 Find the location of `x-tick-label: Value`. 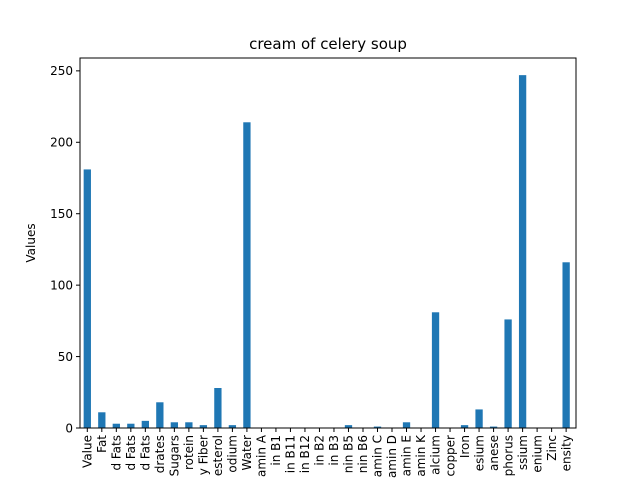

x-tick-label: Value is located at coordinates (88, 451).